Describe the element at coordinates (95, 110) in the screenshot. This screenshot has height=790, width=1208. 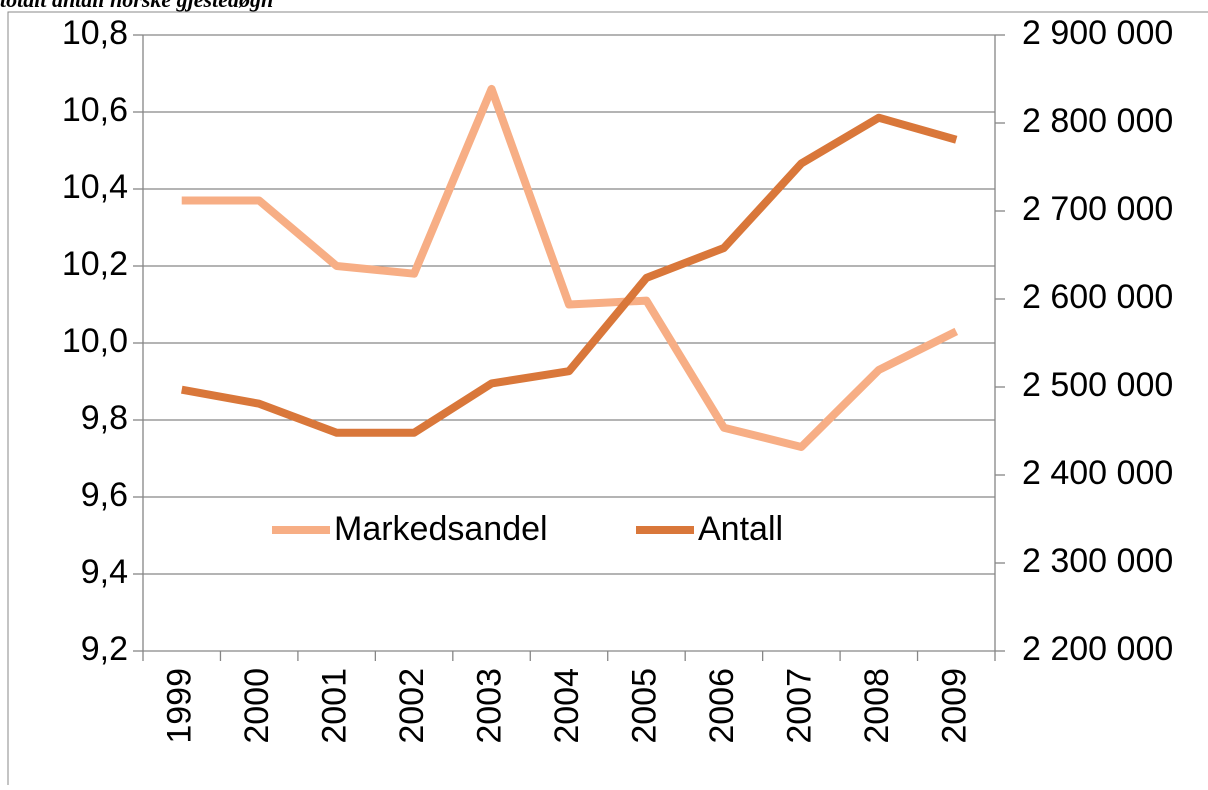
I see `y-tick-label: 10,6` at that location.